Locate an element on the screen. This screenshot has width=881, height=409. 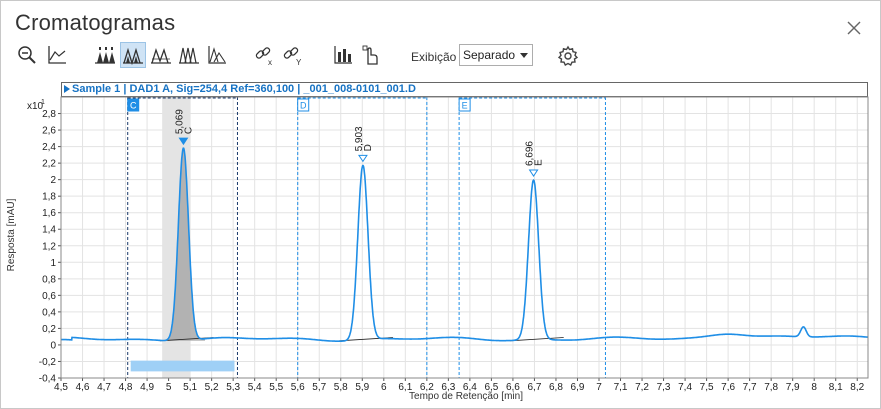
x-tick-label: 6,9 is located at coordinates (578, 387).